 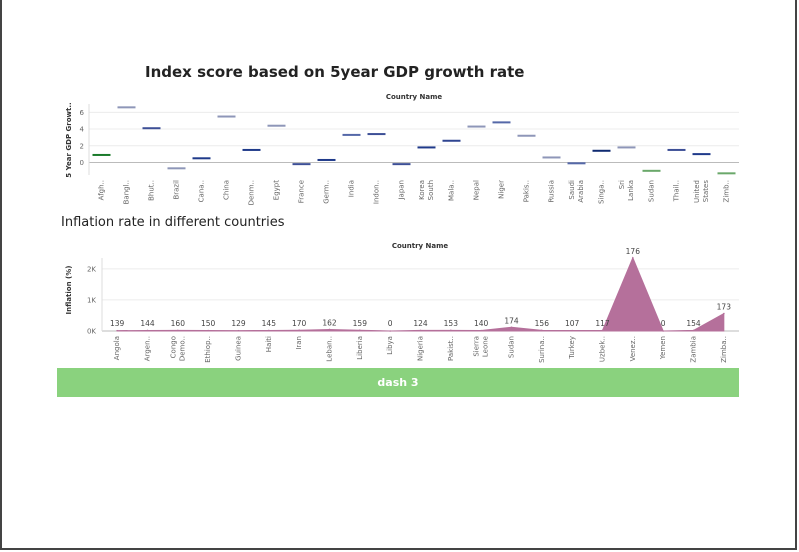 I want to click on inflation-data-label: 0, so click(x=390, y=323).